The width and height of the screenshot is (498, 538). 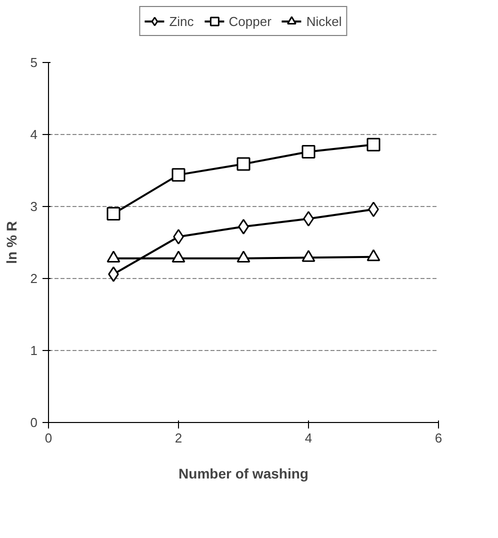 I want to click on legend-label: Copper, so click(x=250, y=21).